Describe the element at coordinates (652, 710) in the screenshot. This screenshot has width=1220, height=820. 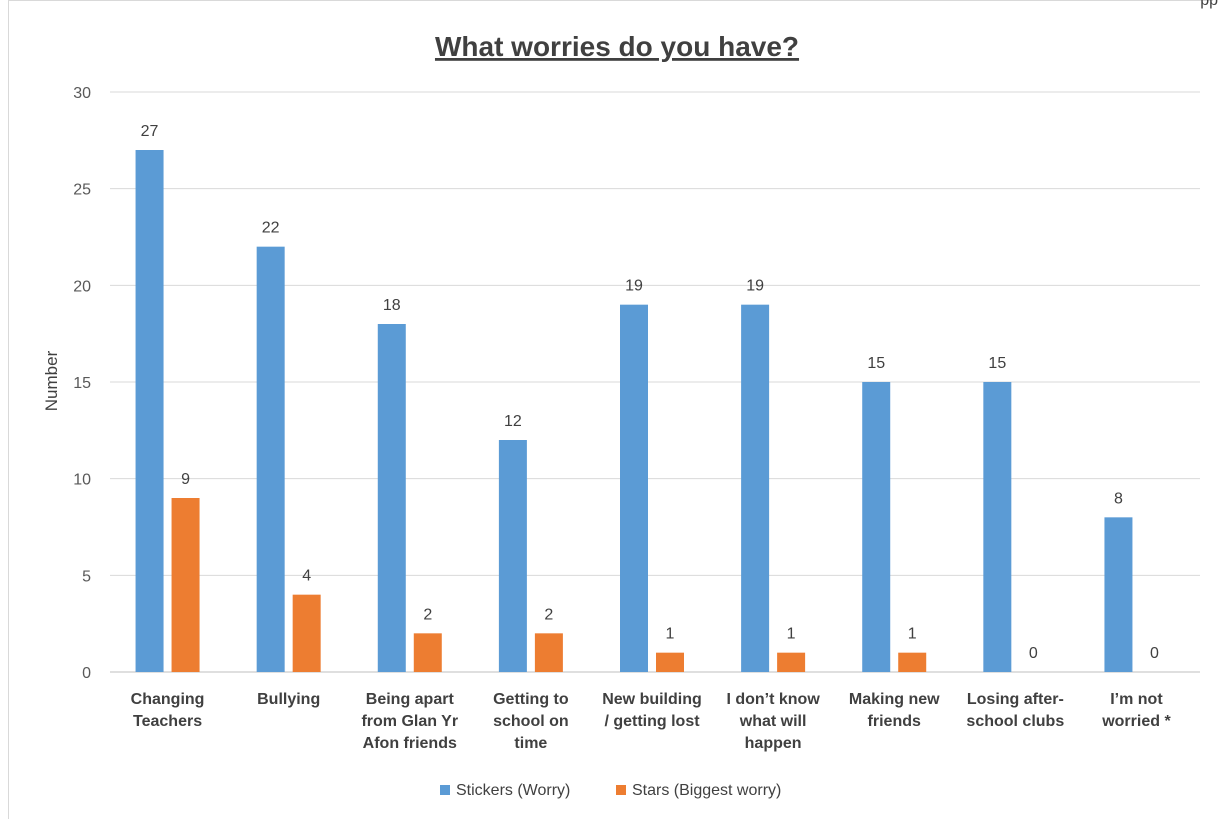
I see `category-label: New building / getting lost` at that location.